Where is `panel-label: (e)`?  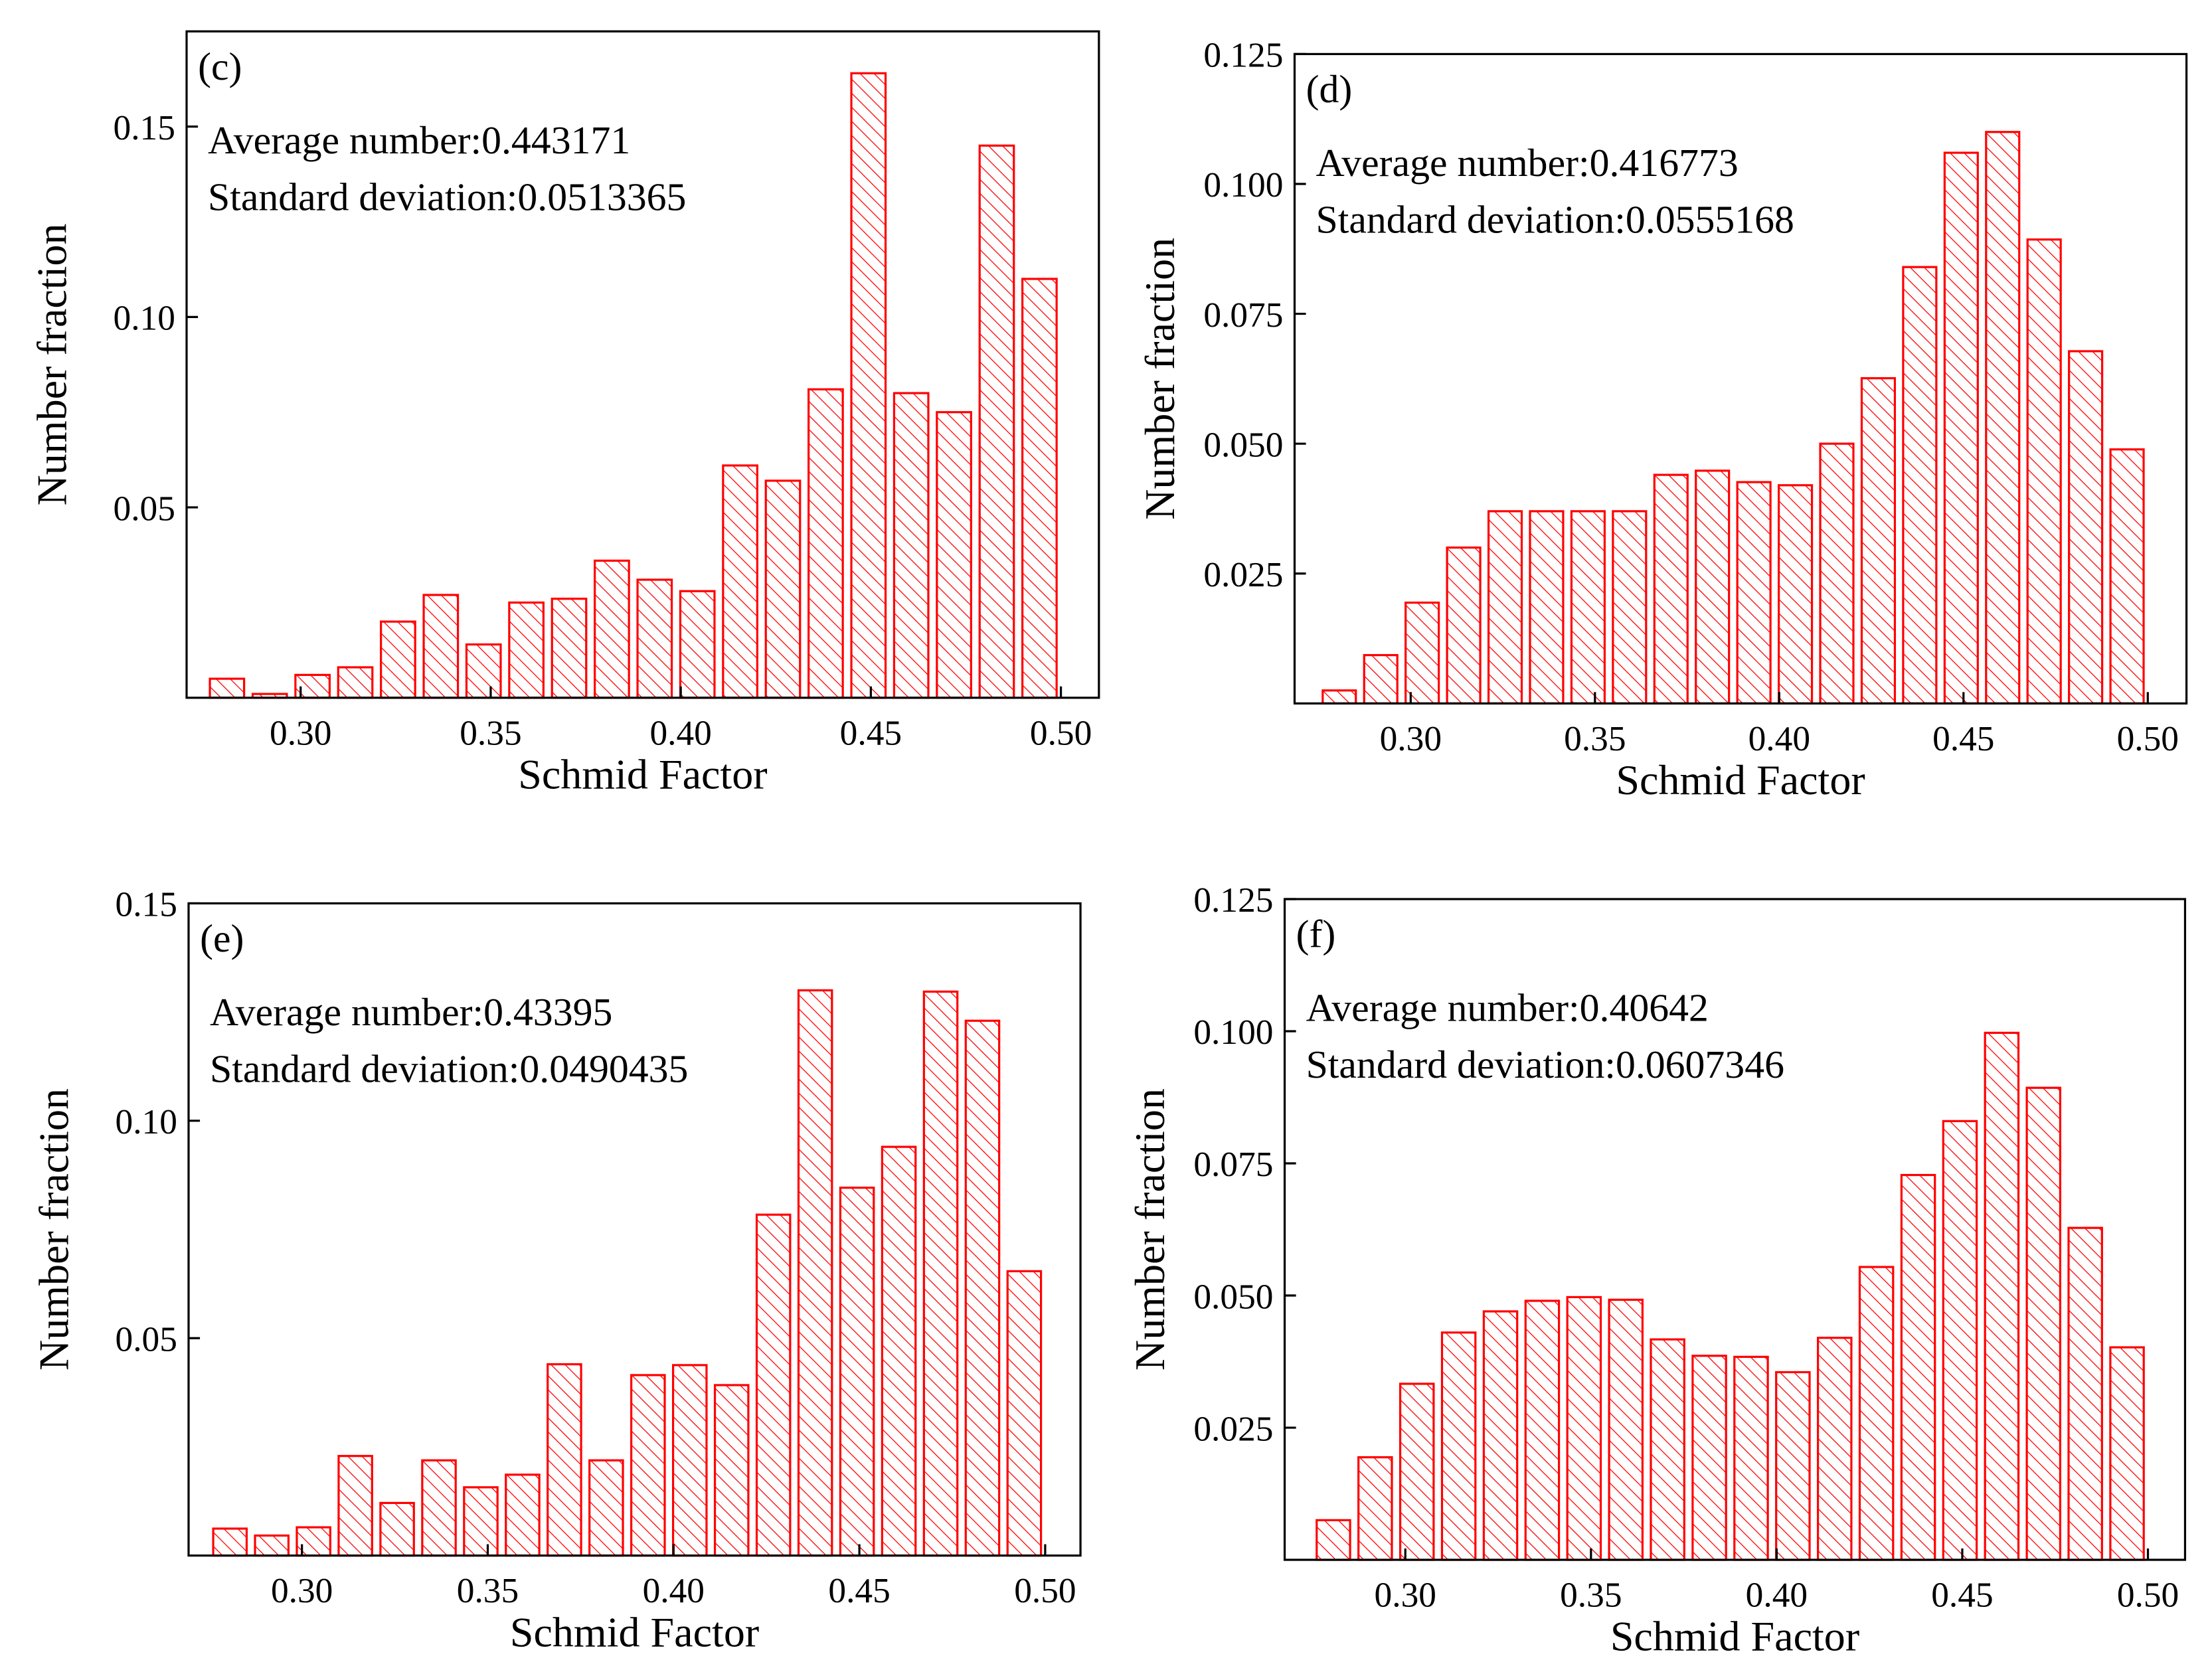
panel-label: (e) is located at coordinates (222, 938).